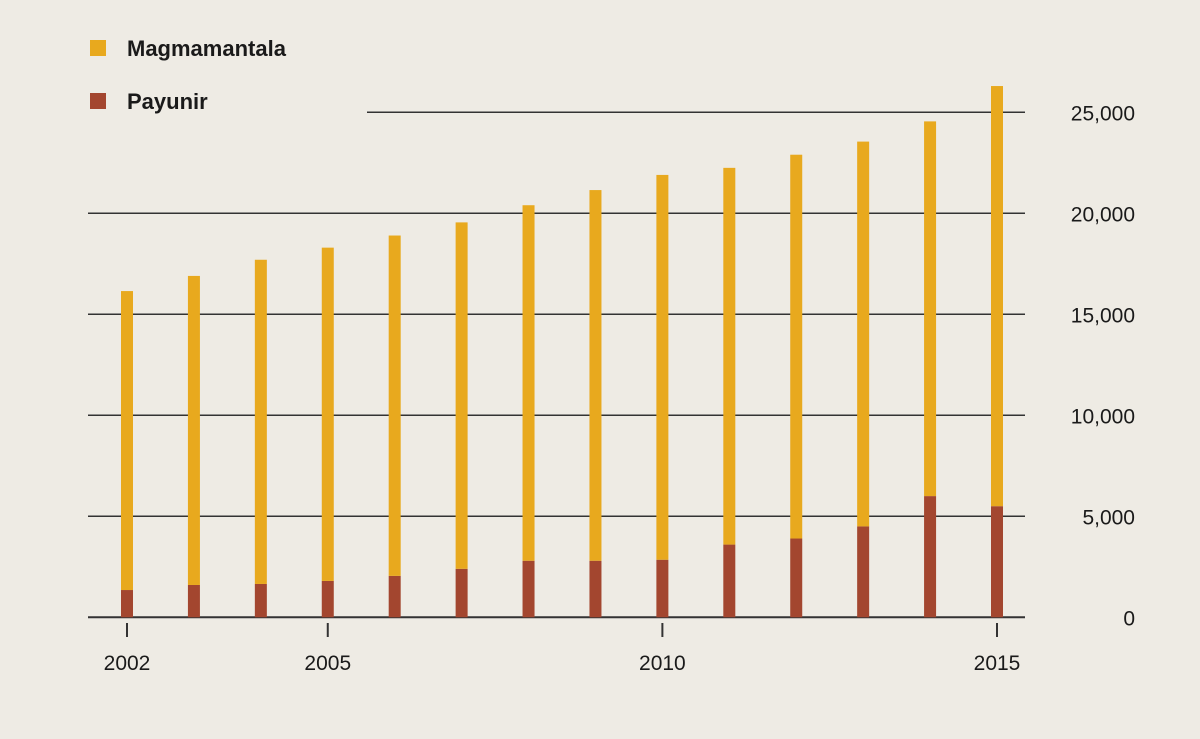  Describe the element at coordinates (662, 588) in the screenshot. I see `bar-payunir-2010` at that location.